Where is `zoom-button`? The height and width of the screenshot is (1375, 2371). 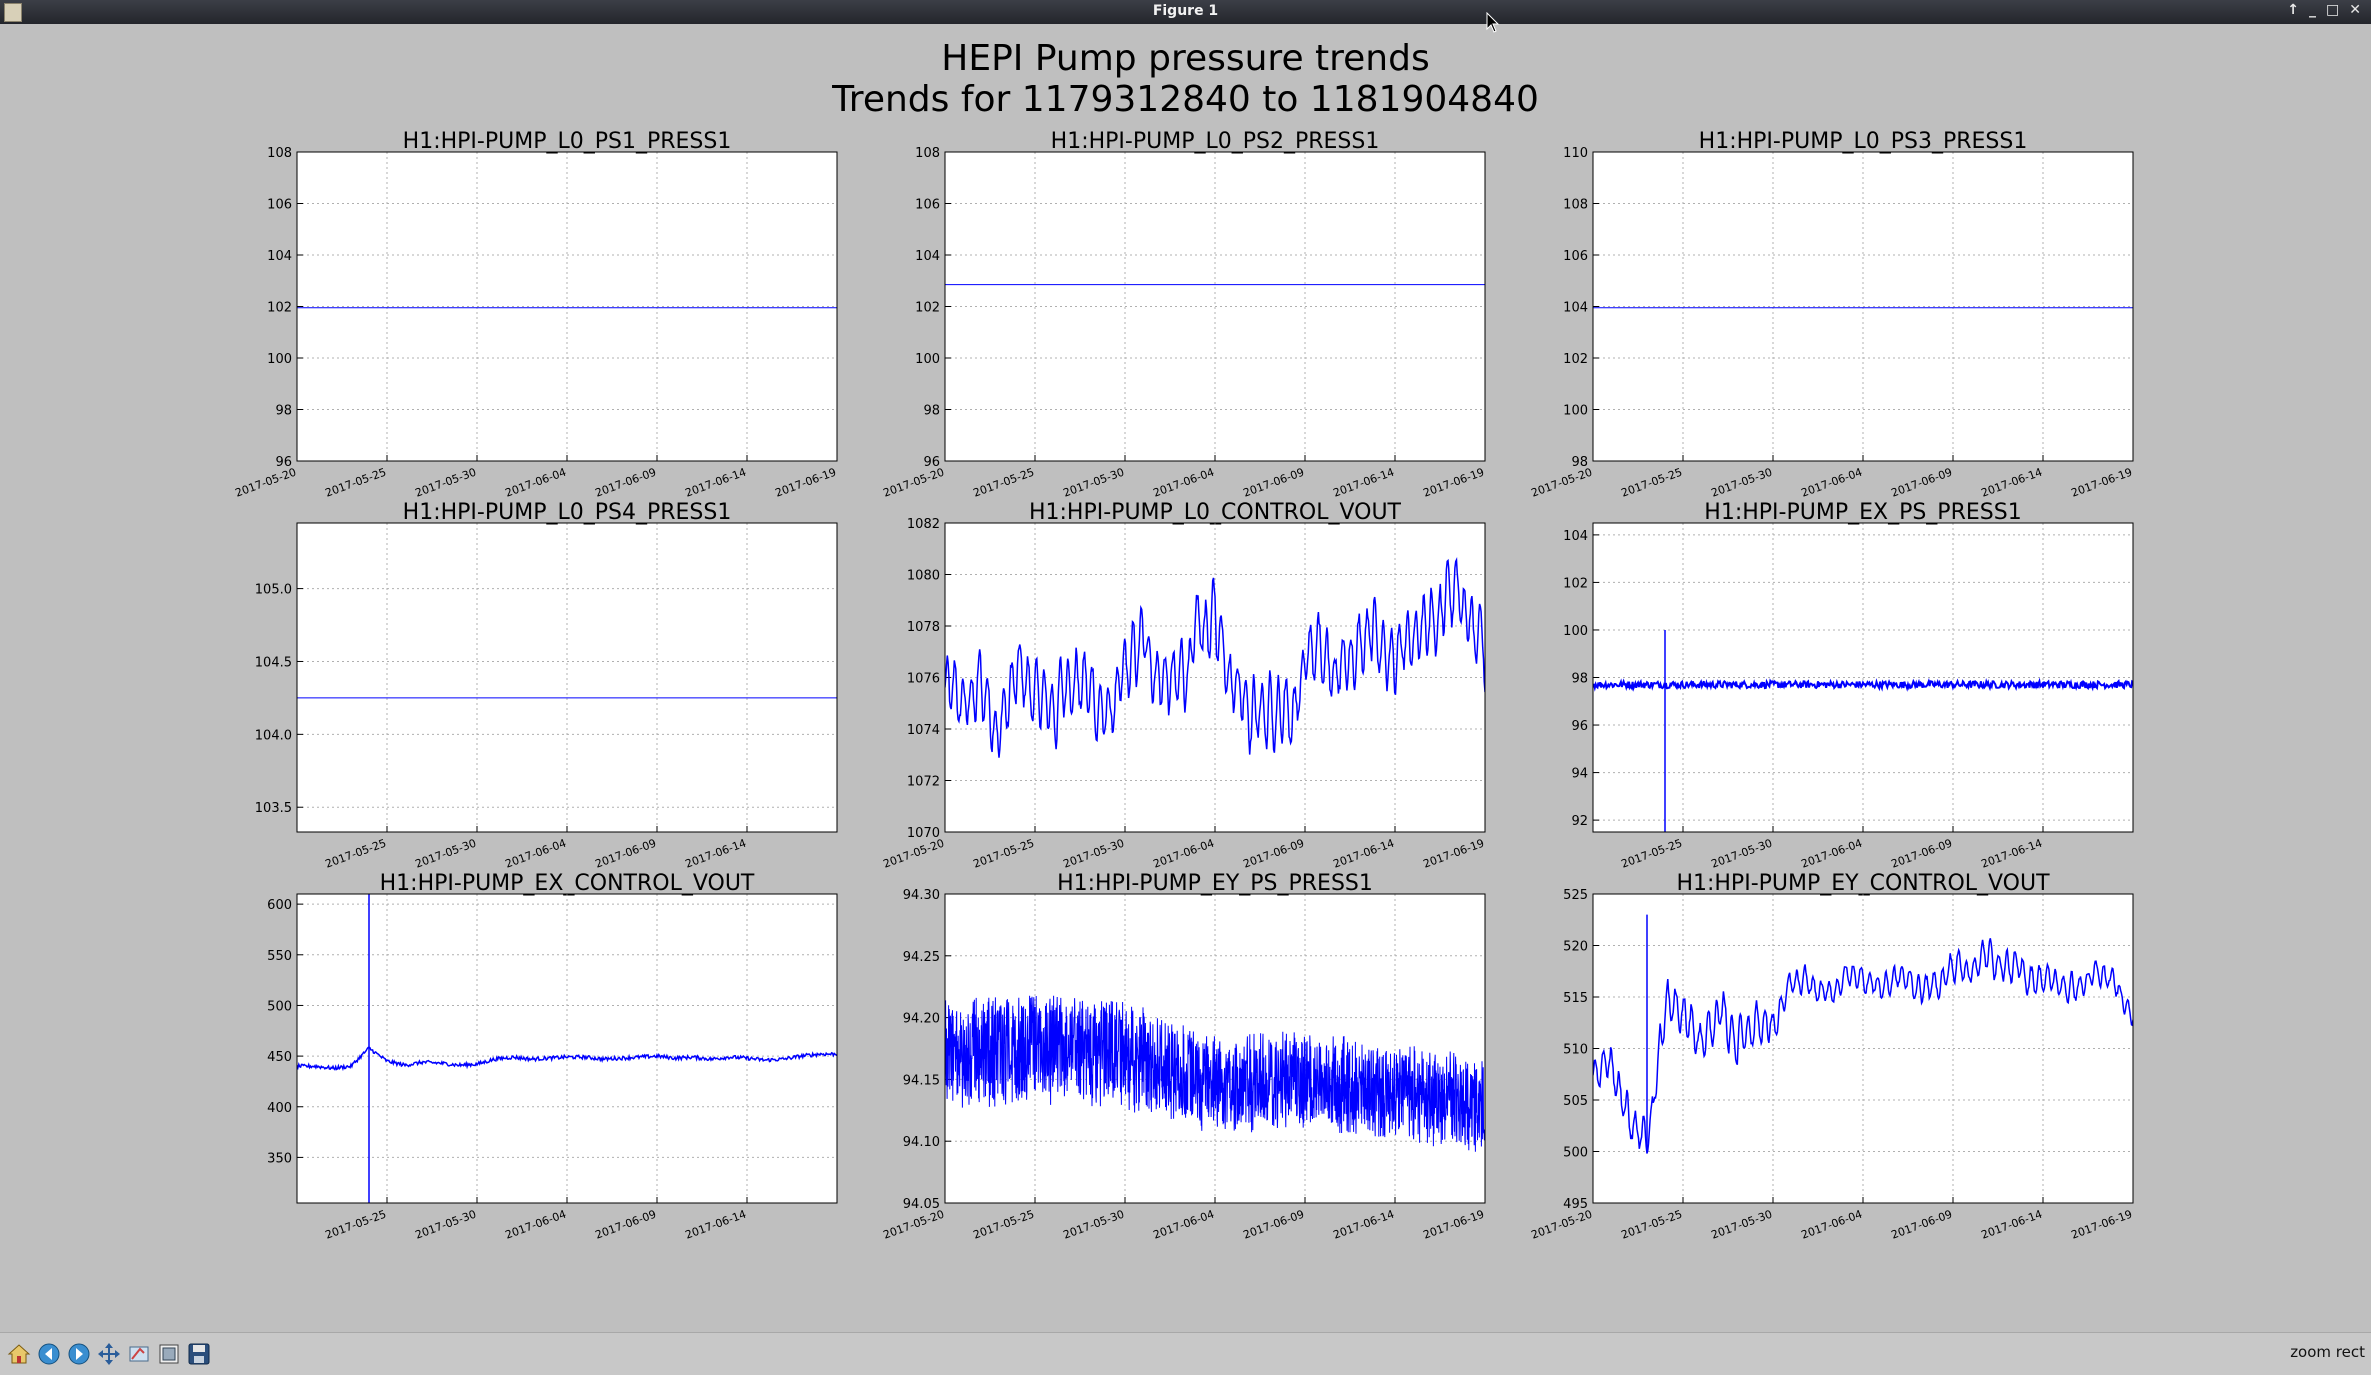 zoom-button is located at coordinates (139, 1354).